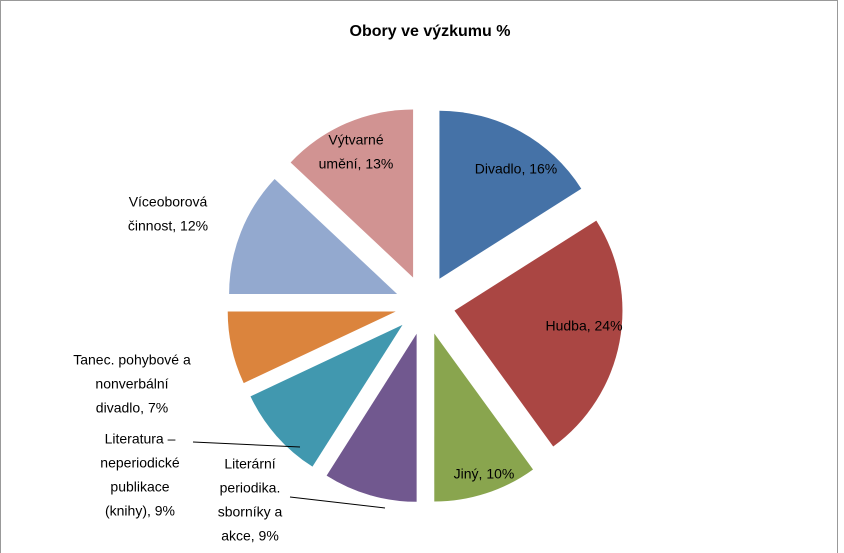  I want to click on data-label: divadlo, 7%, so click(132, 408).